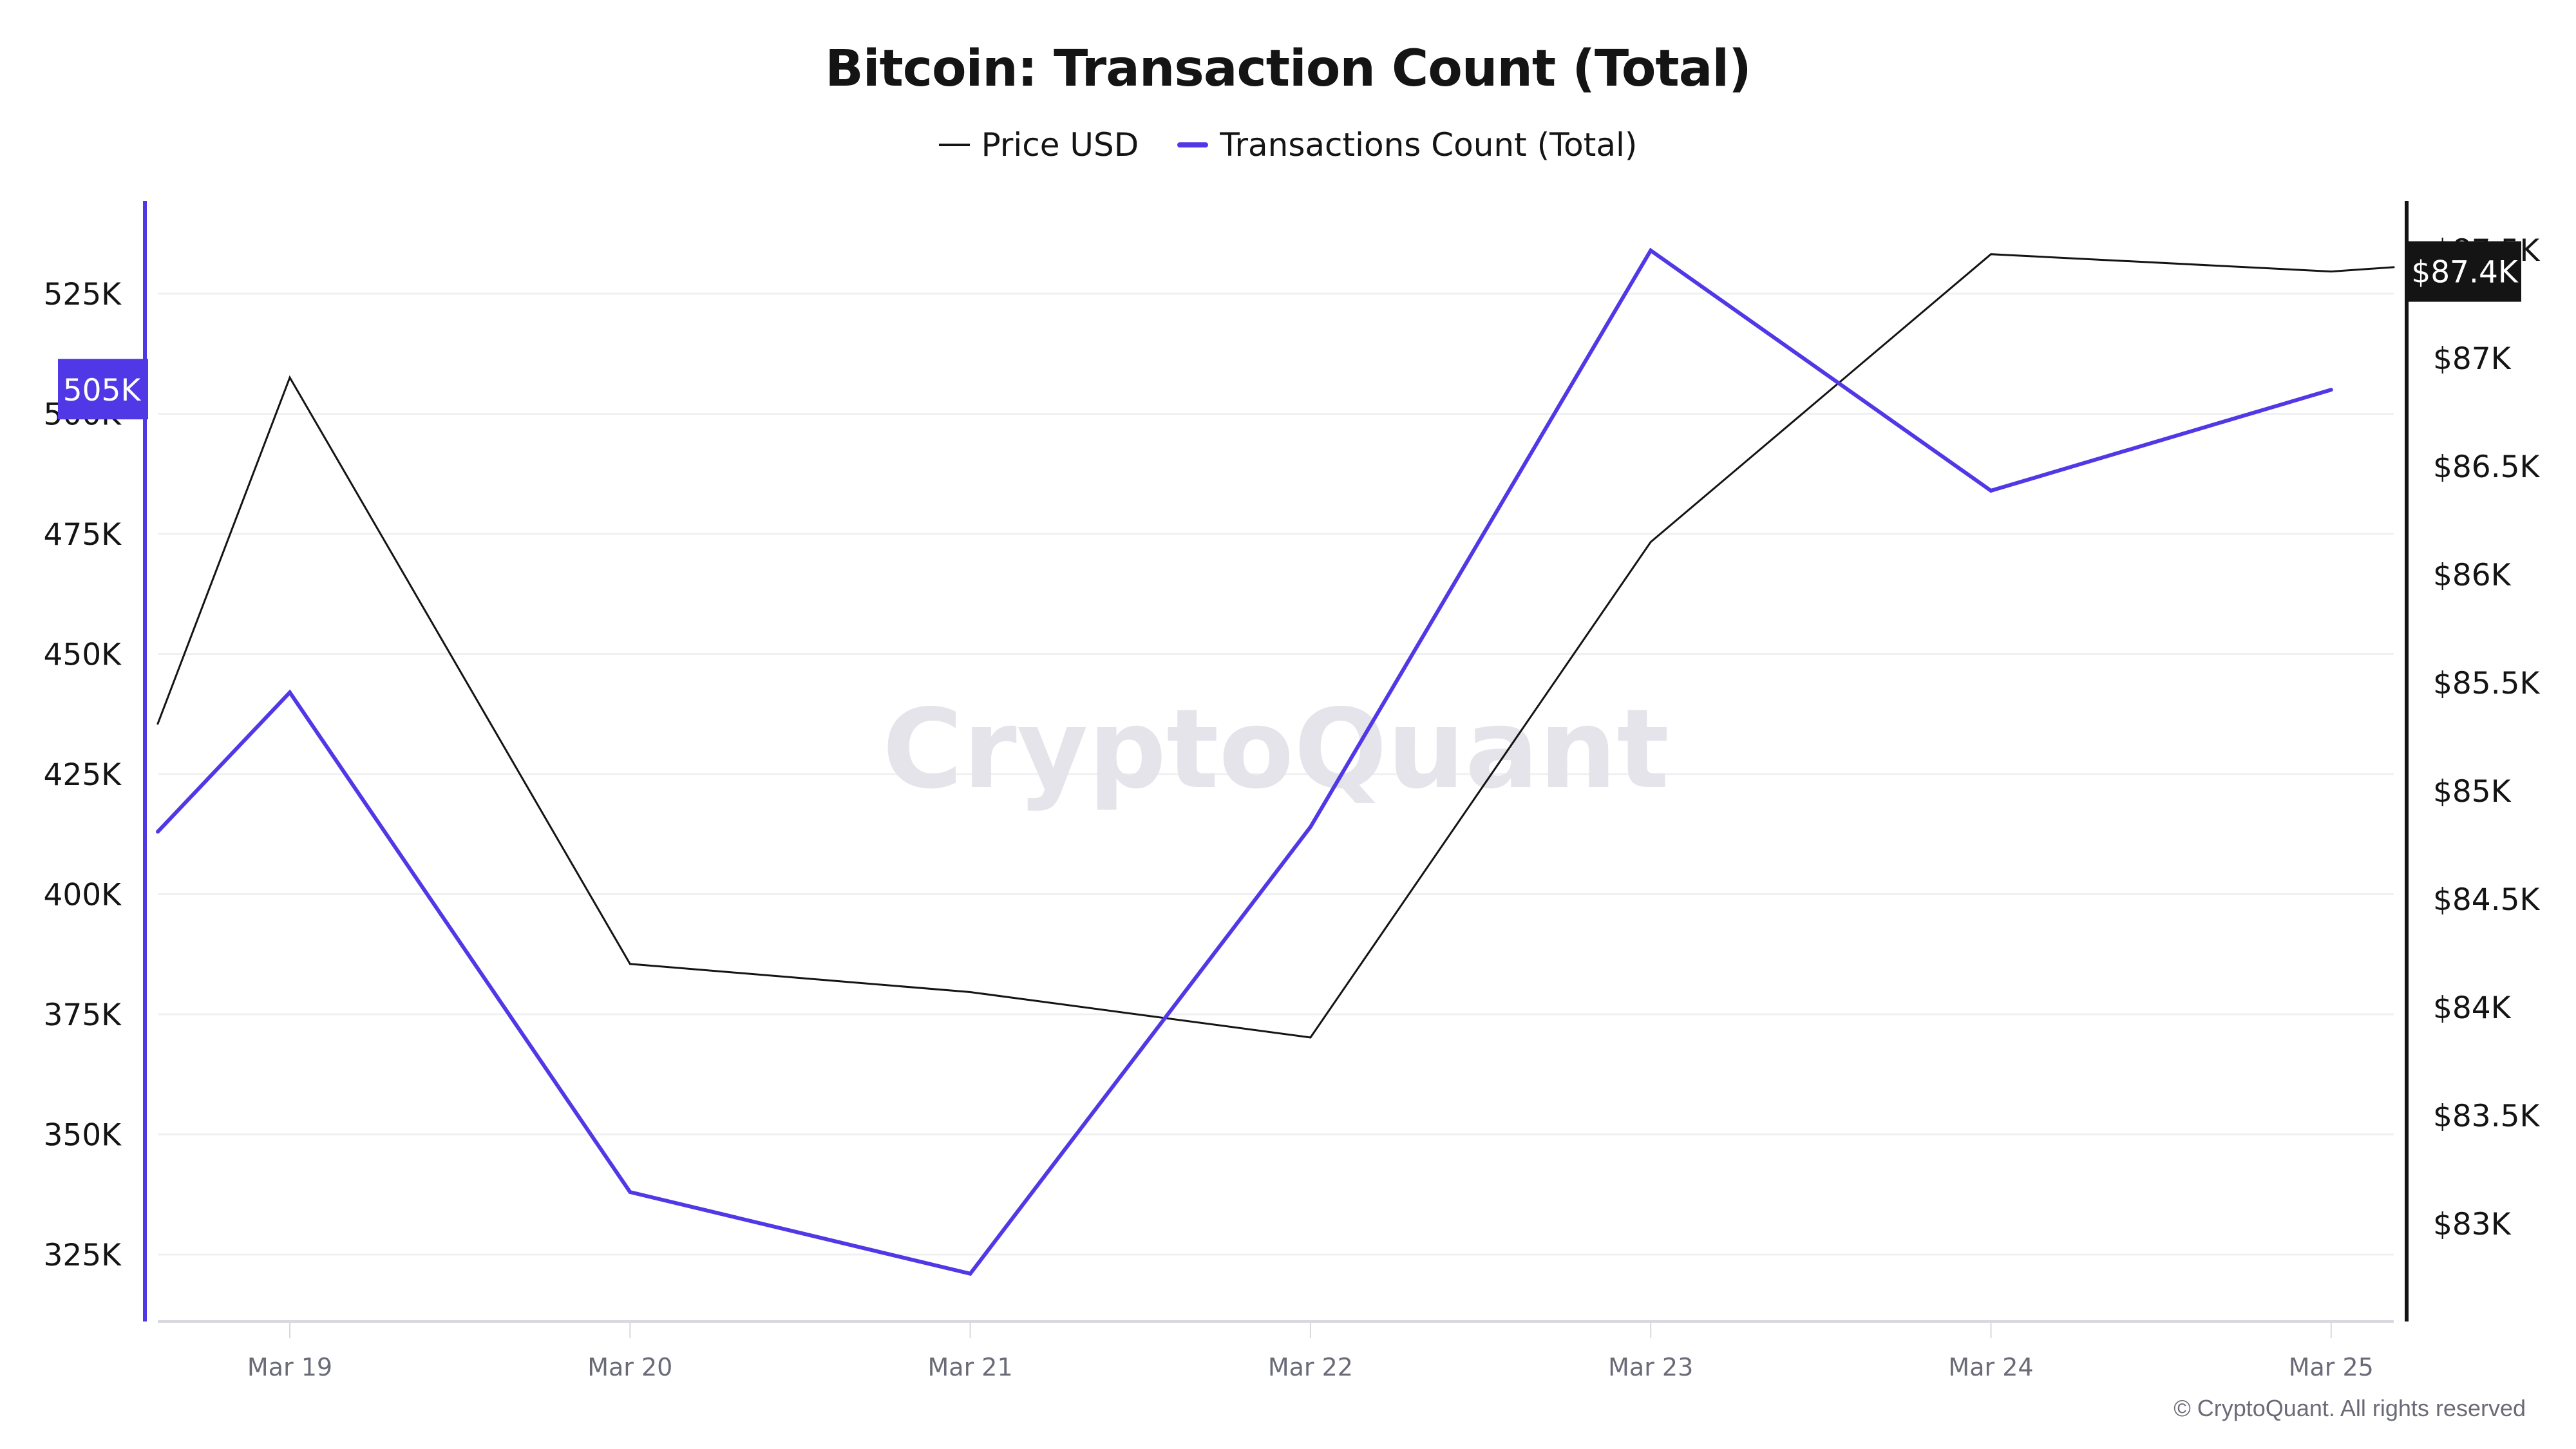  I want to click on right-tick-label: $84K, so click(2472, 1008).